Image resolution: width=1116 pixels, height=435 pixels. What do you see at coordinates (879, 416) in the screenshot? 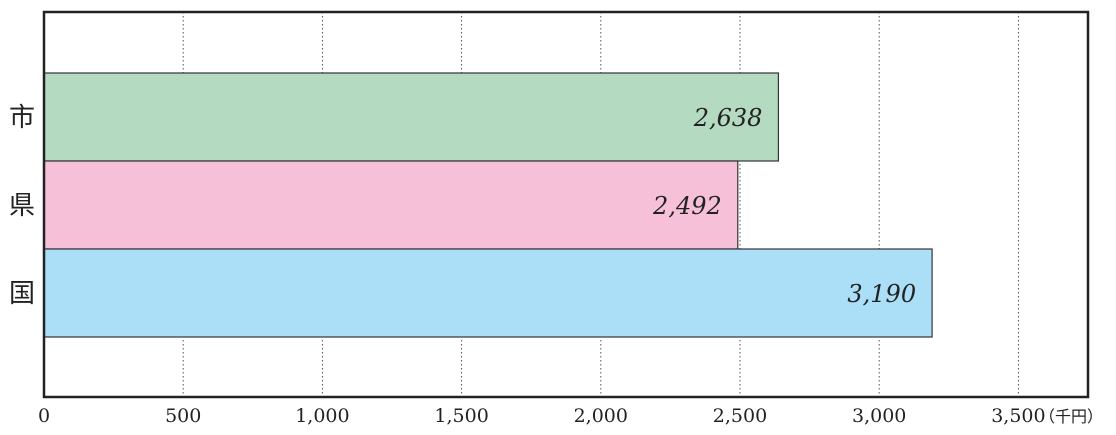
I see `x-tick-label: 3,000` at bounding box center [879, 416].